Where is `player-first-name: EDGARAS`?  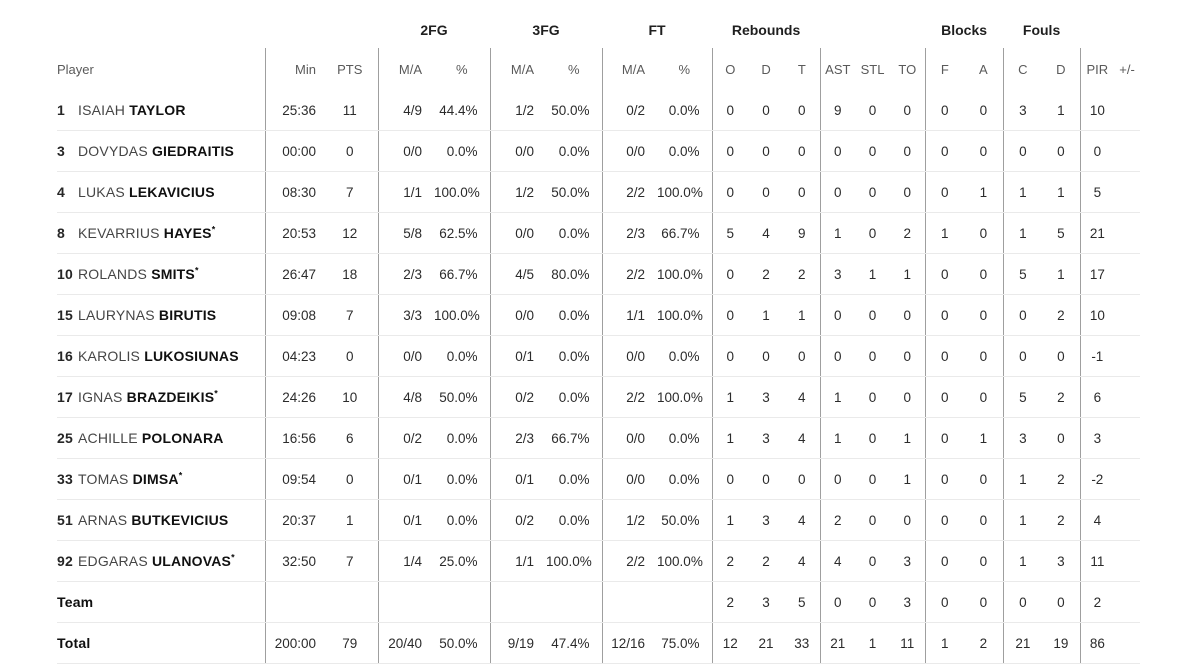 player-first-name: EDGARAS is located at coordinates (113, 561).